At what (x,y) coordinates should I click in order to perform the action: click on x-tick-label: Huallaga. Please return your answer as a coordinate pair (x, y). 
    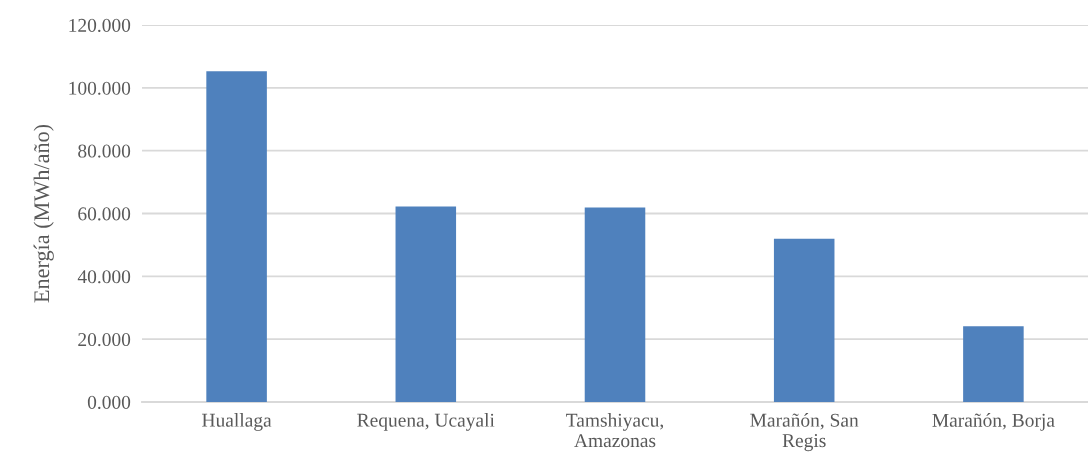
    Looking at the image, I should click on (237, 422).